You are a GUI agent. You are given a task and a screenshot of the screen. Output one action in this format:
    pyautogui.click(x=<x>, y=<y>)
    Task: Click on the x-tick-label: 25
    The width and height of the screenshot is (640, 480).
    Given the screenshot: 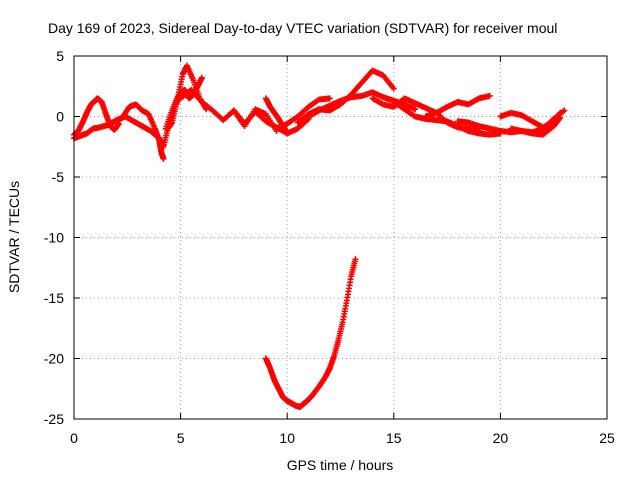 What is the action you would take?
    pyautogui.click(x=607, y=438)
    